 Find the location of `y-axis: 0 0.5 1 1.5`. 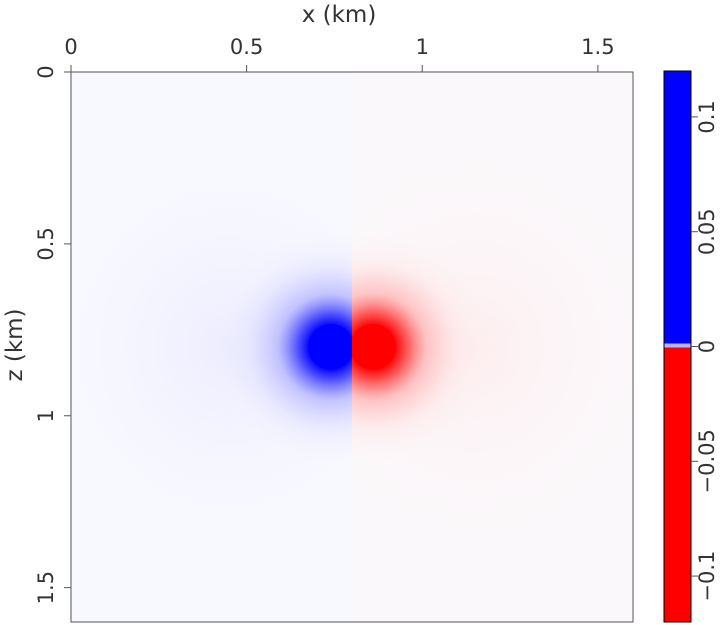

y-axis: 0 0.5 1 1.5 is located at coordinates (52, 334).